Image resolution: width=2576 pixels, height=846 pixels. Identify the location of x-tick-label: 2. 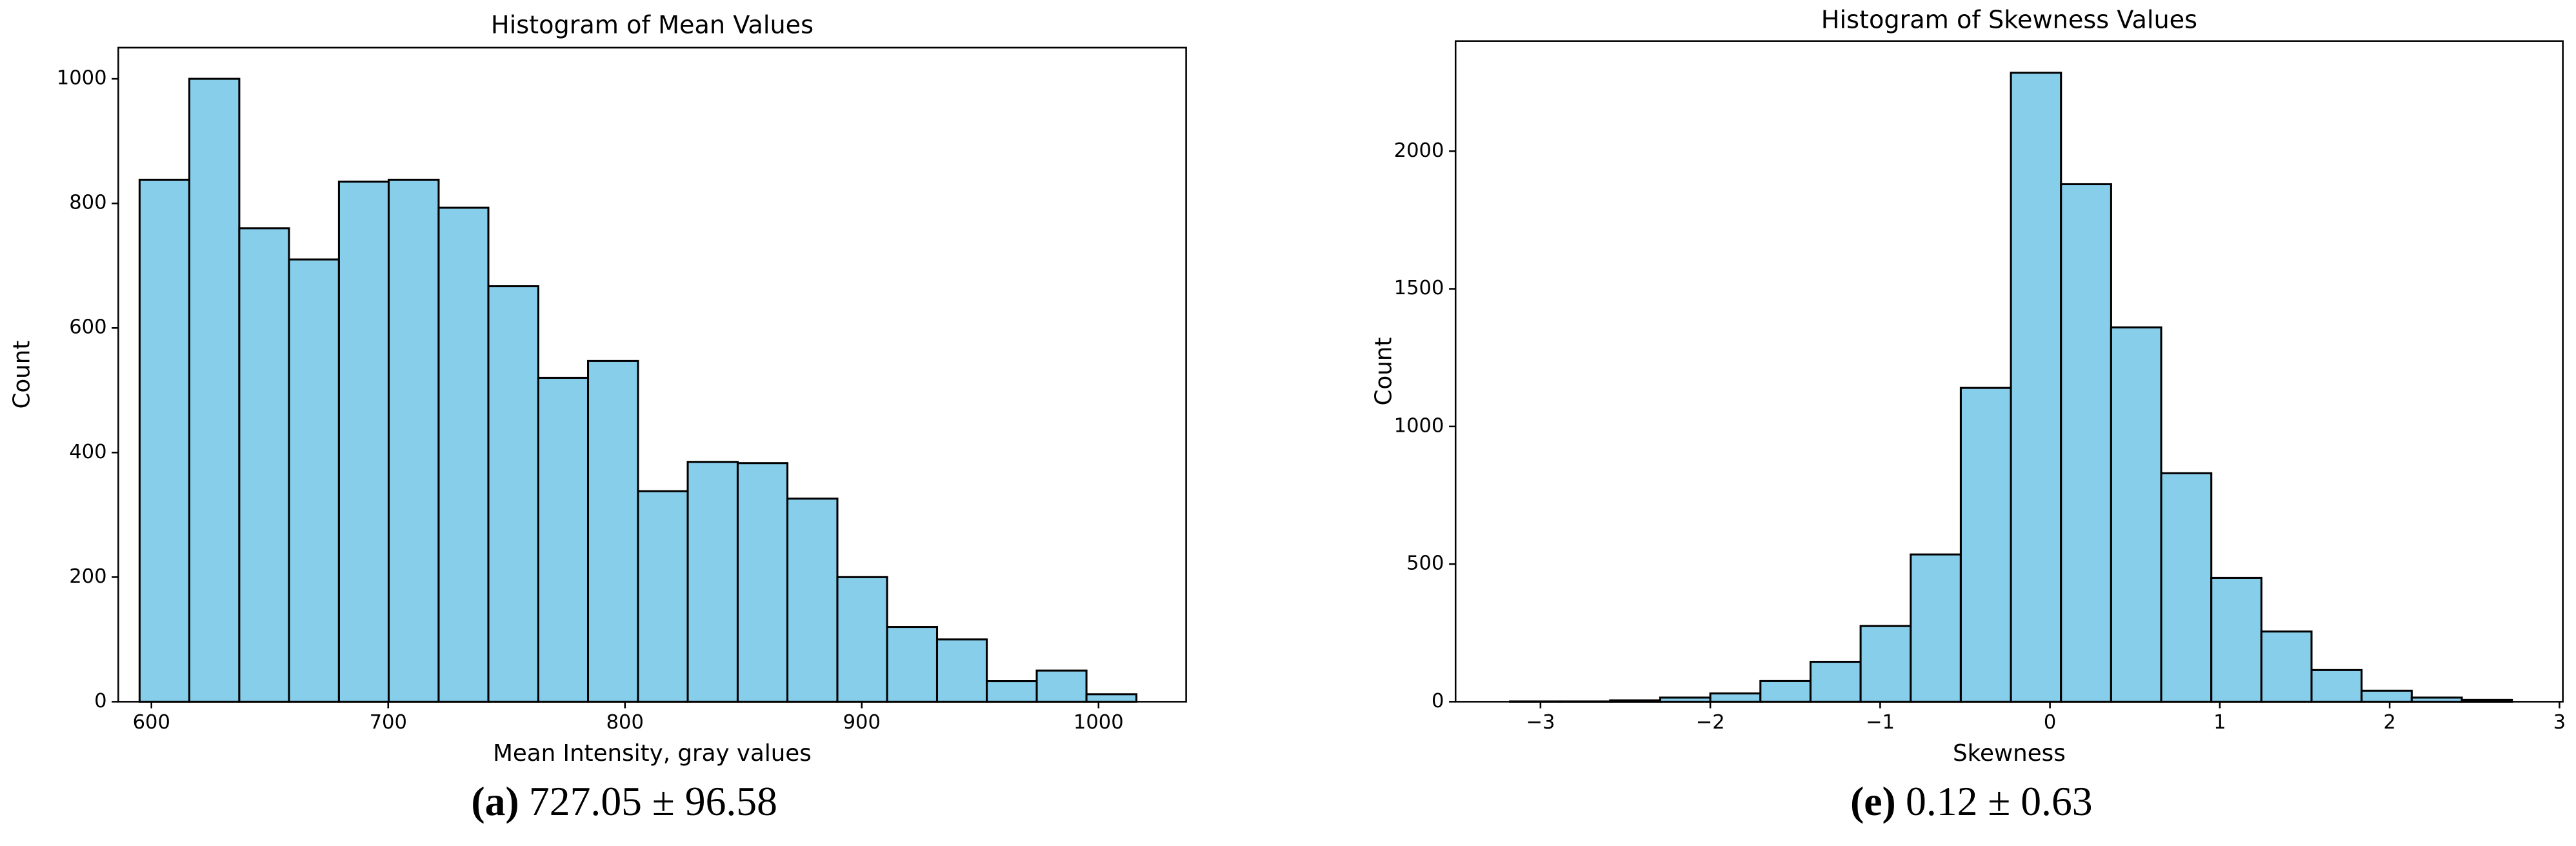
(2389, 723).